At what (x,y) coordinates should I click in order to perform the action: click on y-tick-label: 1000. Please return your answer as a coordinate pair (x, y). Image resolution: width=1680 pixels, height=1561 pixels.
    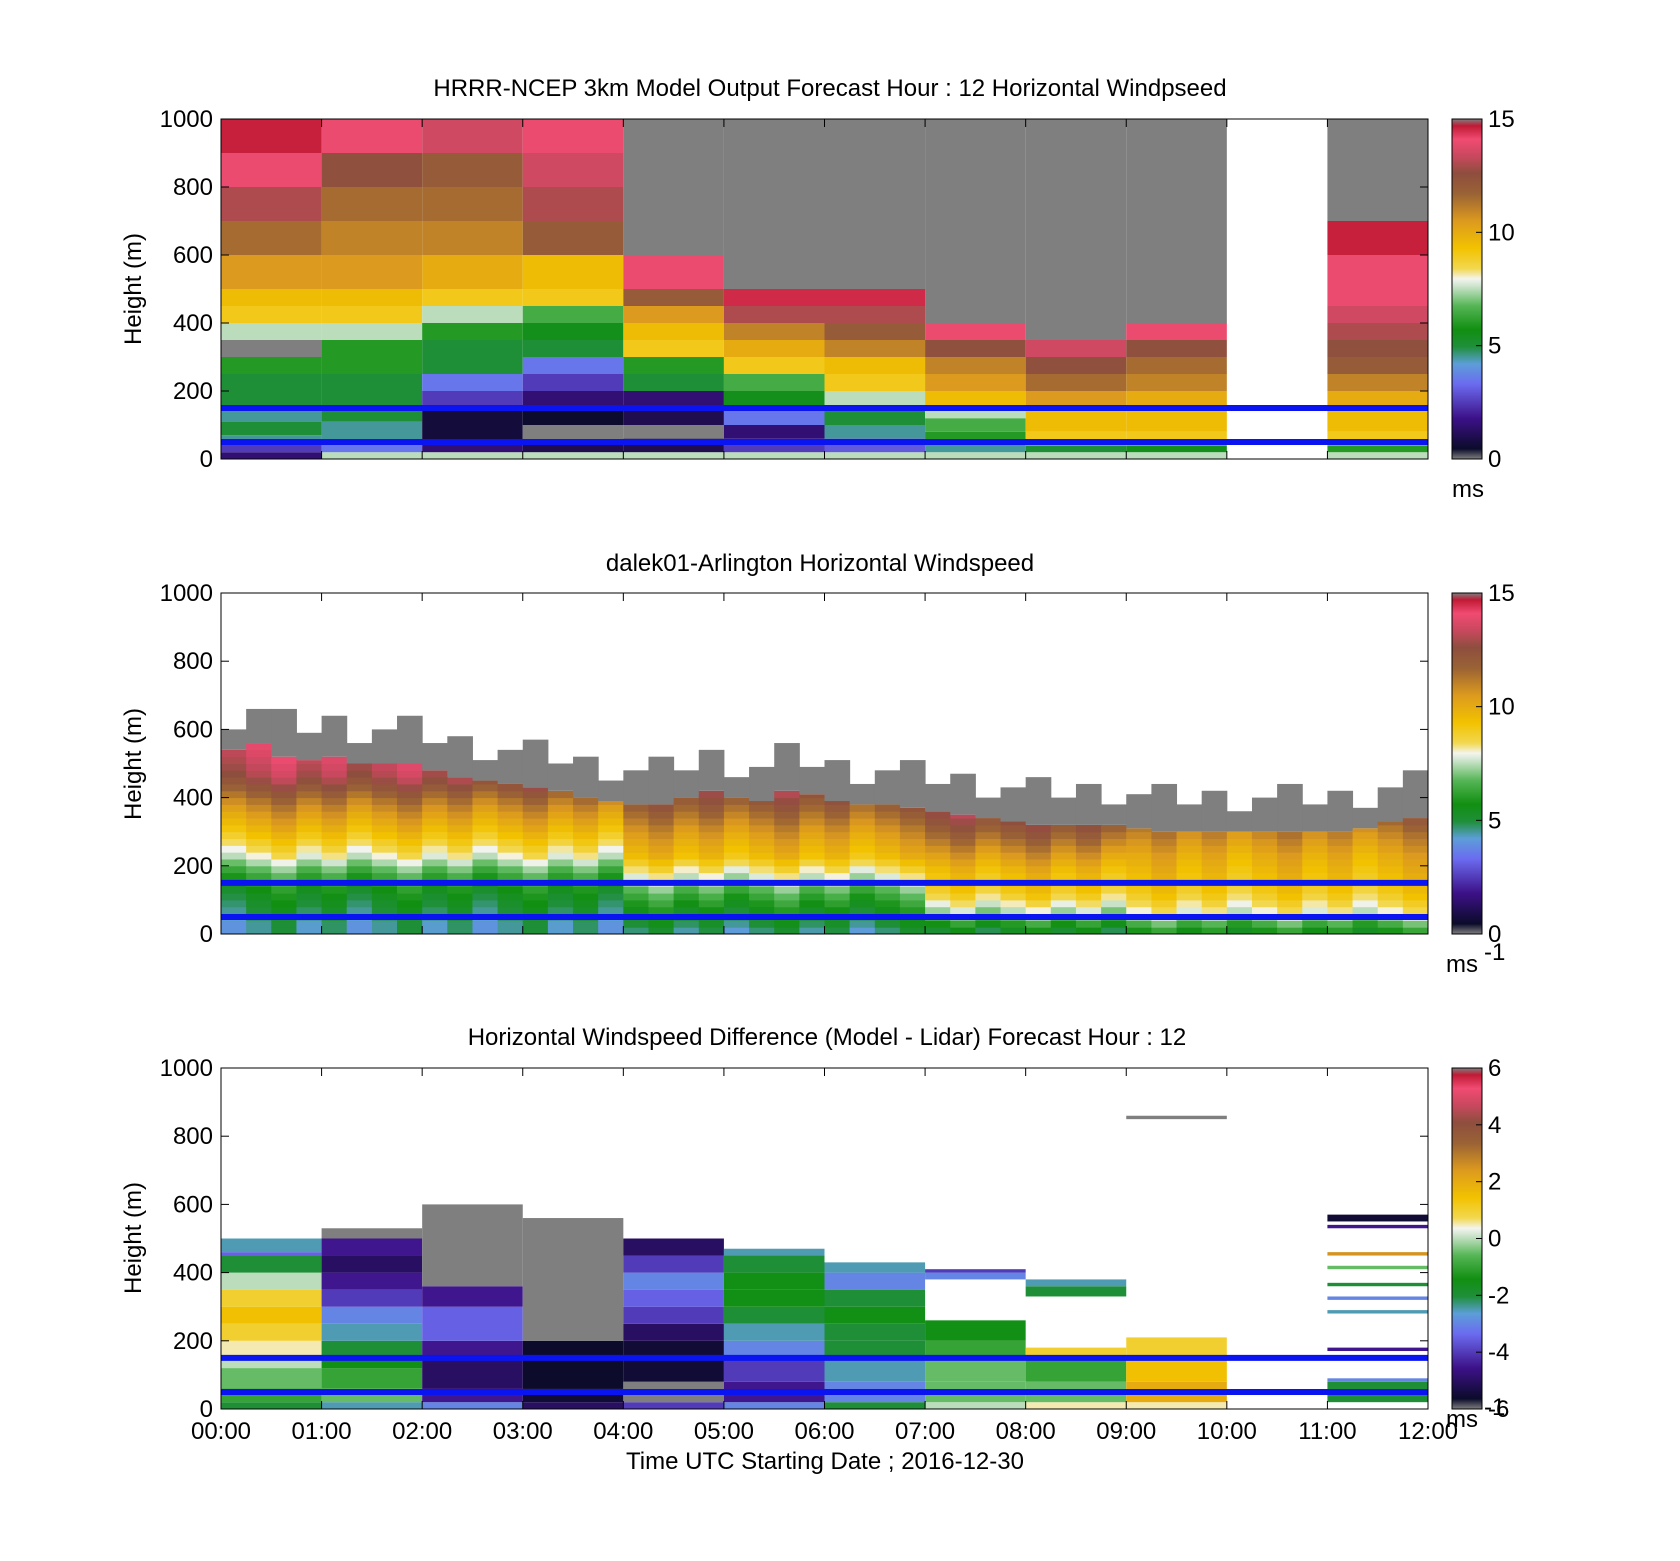
    Looking at the image, I should click on (186, 1068).